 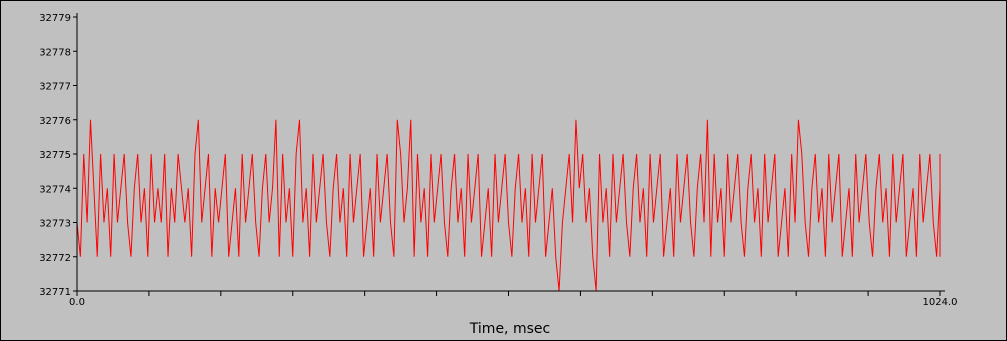 What do you see at coordinates (55, 18) in the screenshot?
I see `y-tick-label: 32779` at bounding box center [55, 18].